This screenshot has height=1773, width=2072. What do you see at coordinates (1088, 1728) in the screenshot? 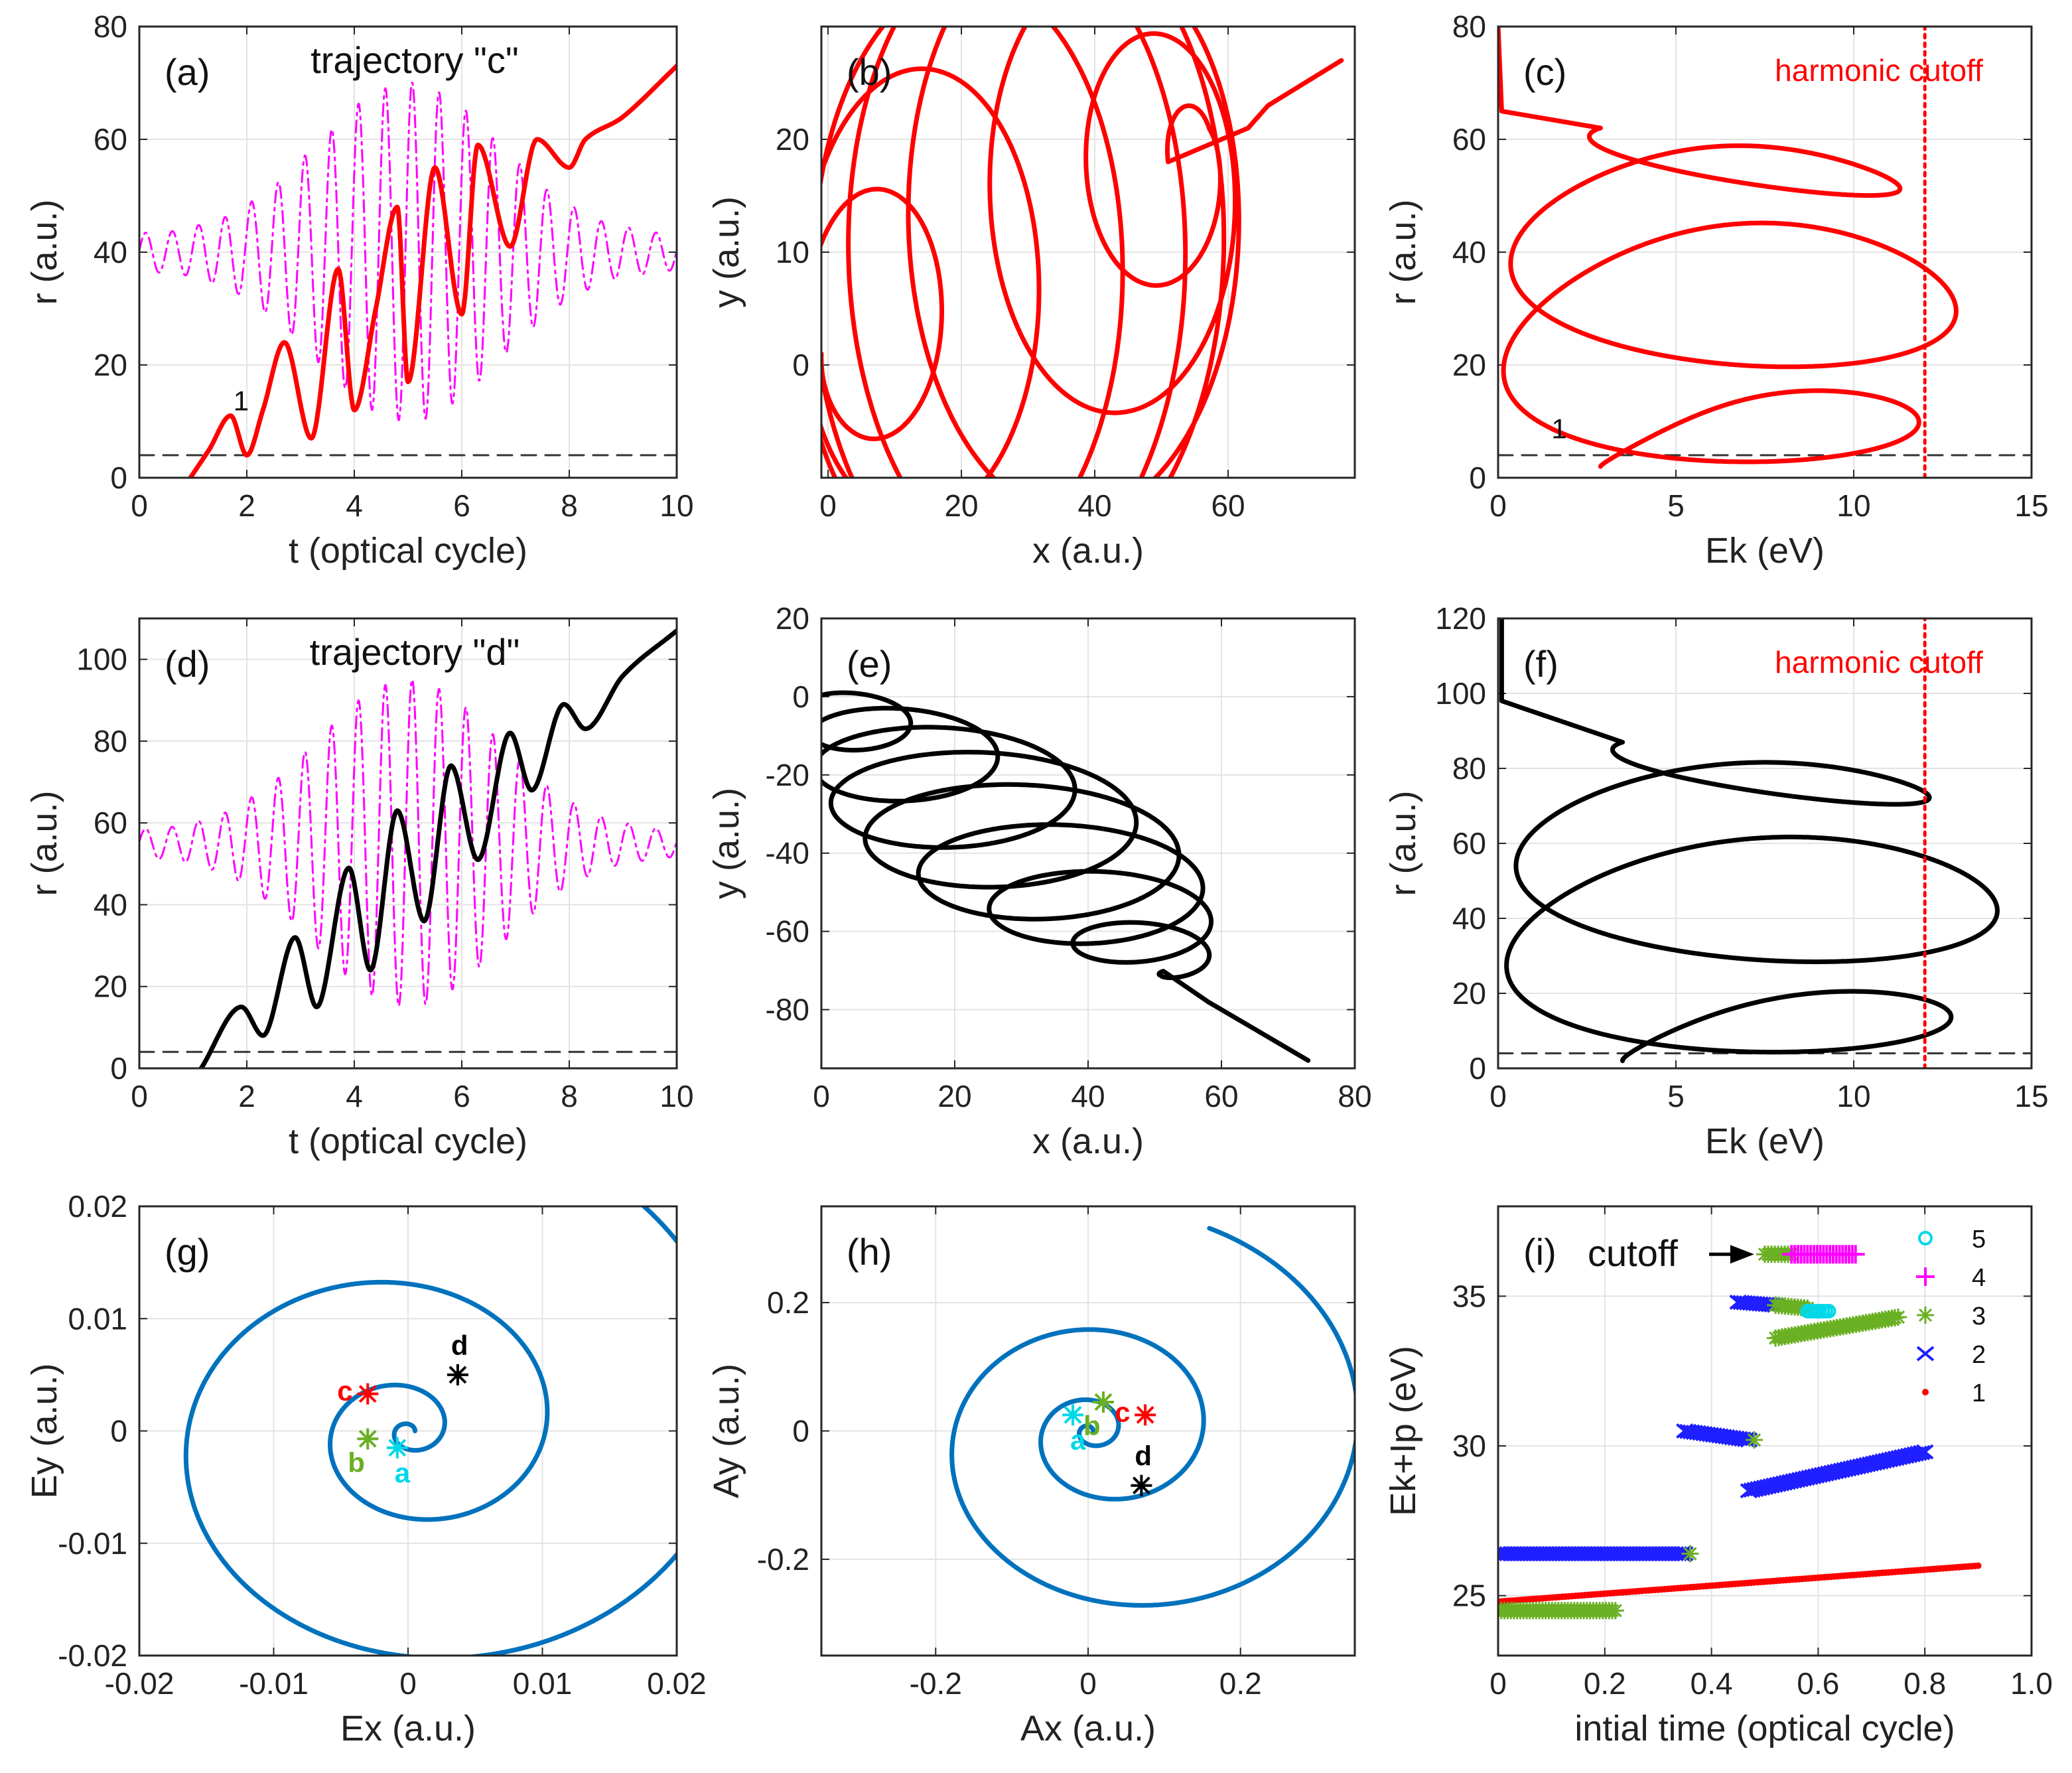
I see `x-axis-label: Ax (a.u.)` at bounding box center [1088, 1728].